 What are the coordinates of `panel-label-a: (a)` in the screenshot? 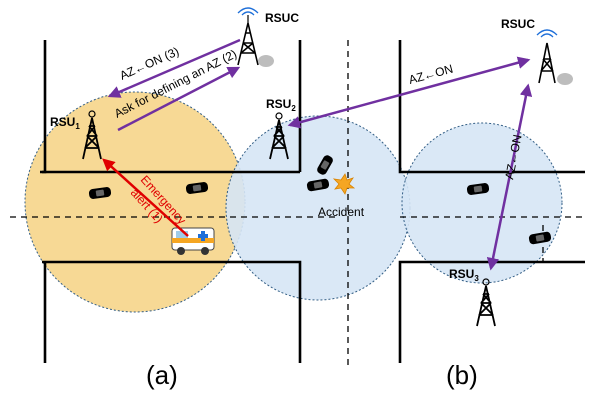 It's located at (162, 375).